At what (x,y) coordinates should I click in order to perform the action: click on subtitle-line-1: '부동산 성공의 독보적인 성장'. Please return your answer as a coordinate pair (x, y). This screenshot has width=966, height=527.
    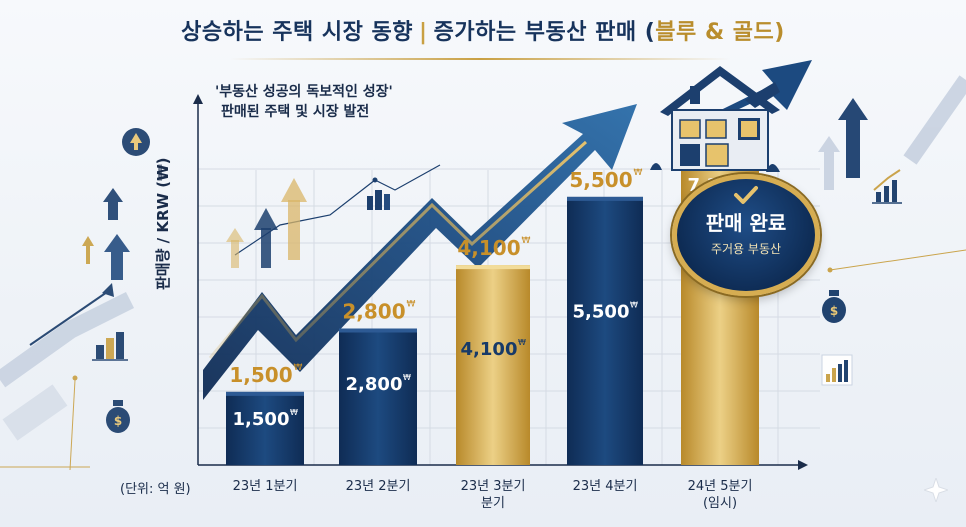
    Looking at the image, I should click on (304, 92).